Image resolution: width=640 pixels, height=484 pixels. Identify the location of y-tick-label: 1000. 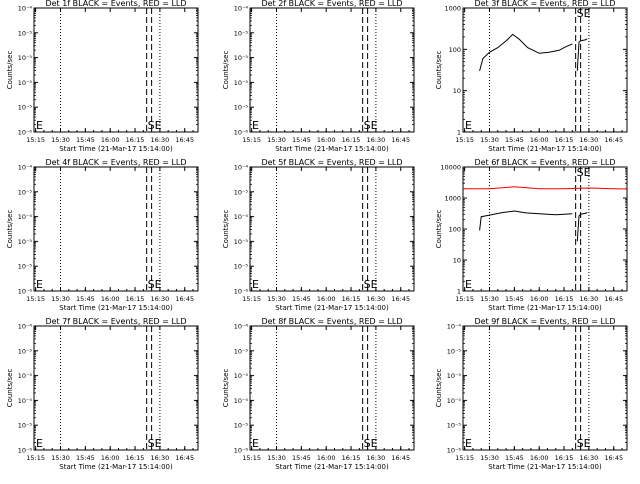
(452, 199).